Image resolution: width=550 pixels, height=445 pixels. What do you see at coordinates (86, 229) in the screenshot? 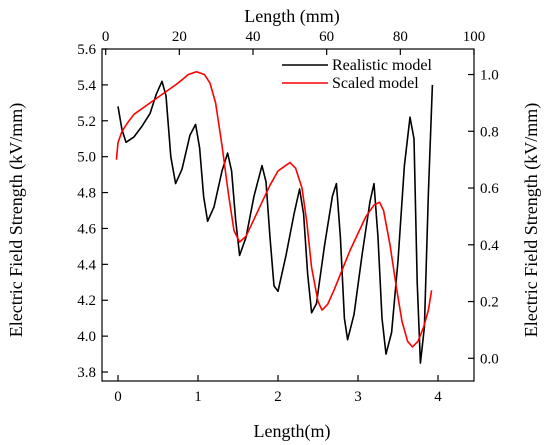
I see `y-left-tick-label: 4.6` at bounding box center [86, 229].